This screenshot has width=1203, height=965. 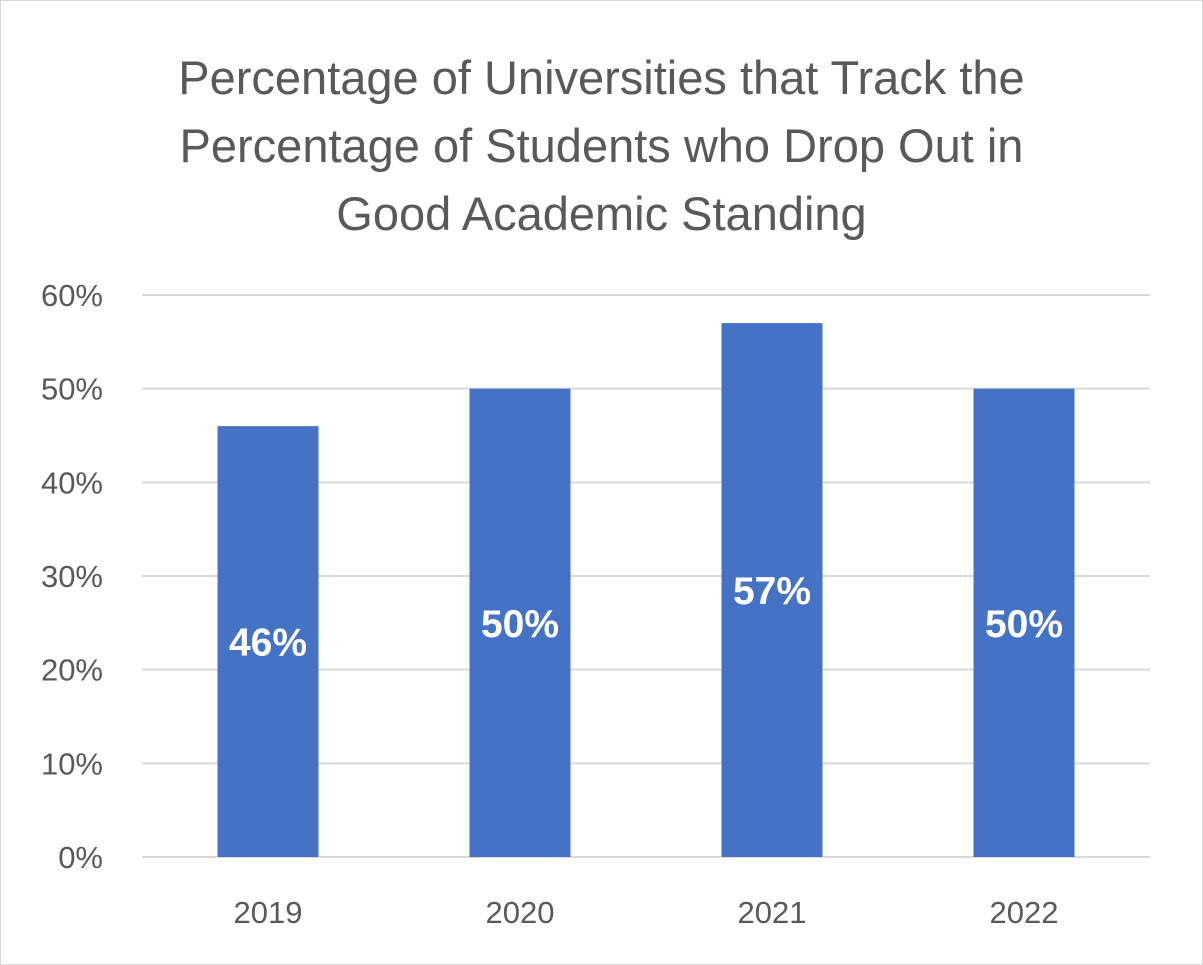 What do you see at coordinates (1024, 912) in the screenshot?
I see `x-tick-label: 2022` at bounding box center [1024, 912].